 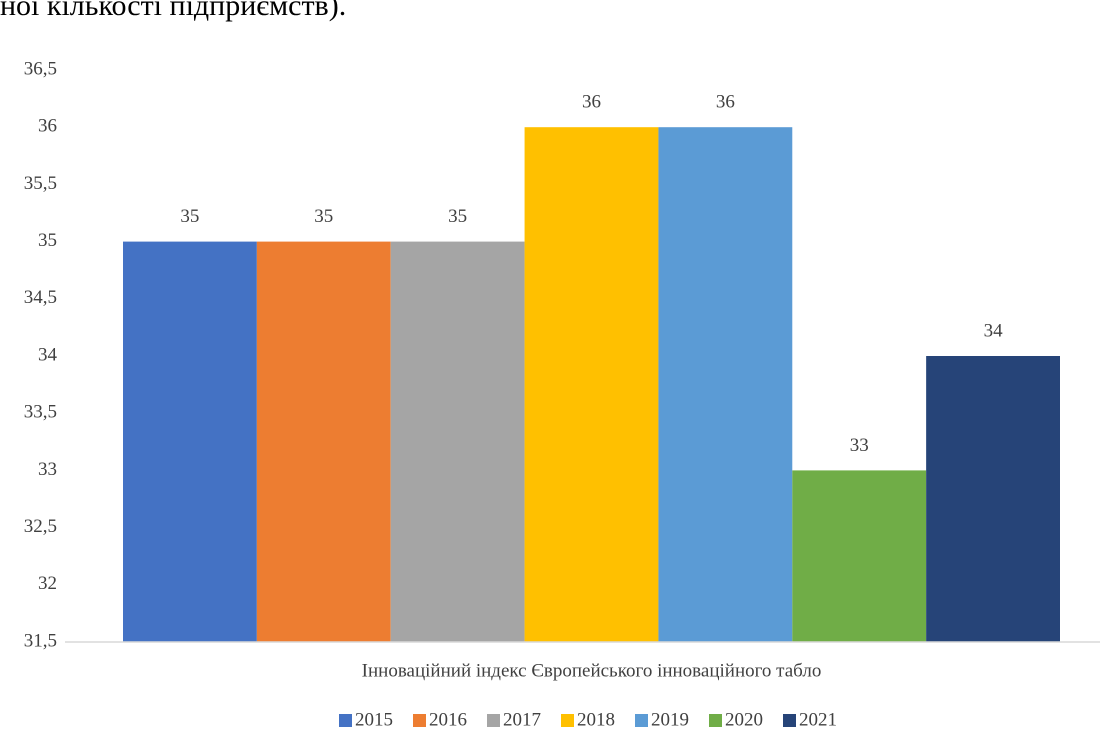 I want to click on y-tick-label: 33, so click(x=47, y=469).